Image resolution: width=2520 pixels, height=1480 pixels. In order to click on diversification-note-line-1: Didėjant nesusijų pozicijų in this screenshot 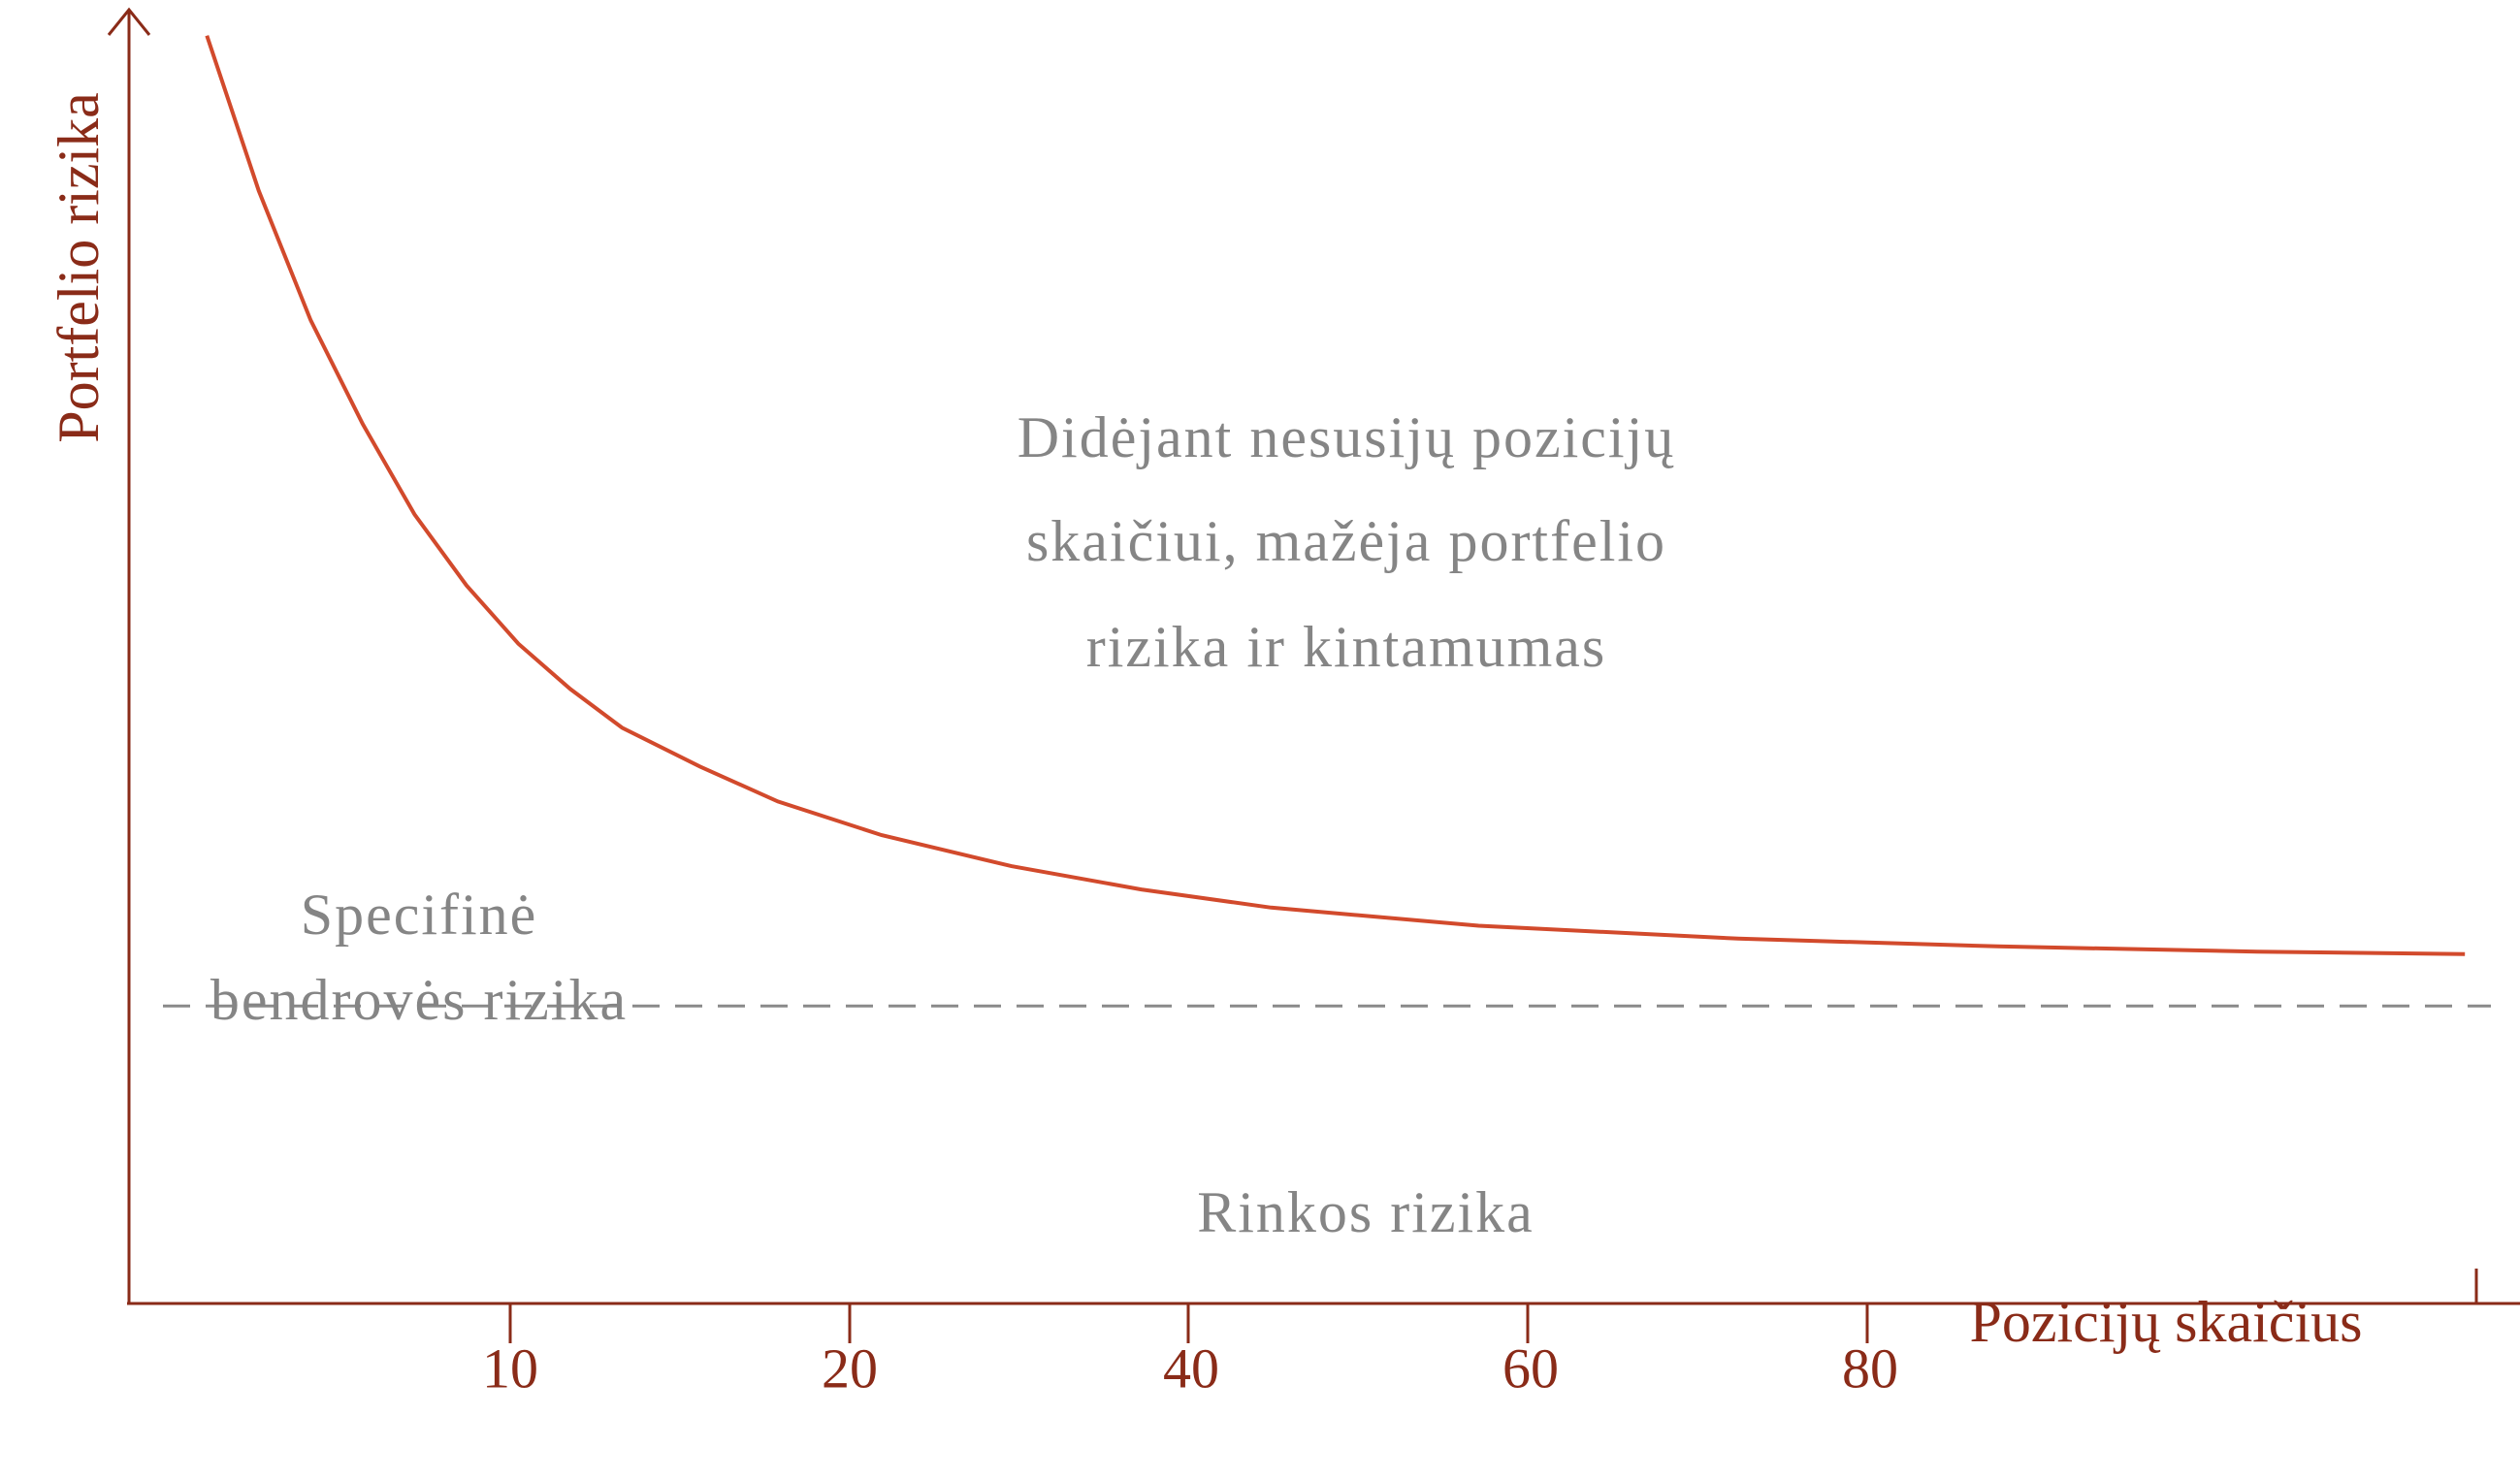, I will do `click(1347, 437)`.